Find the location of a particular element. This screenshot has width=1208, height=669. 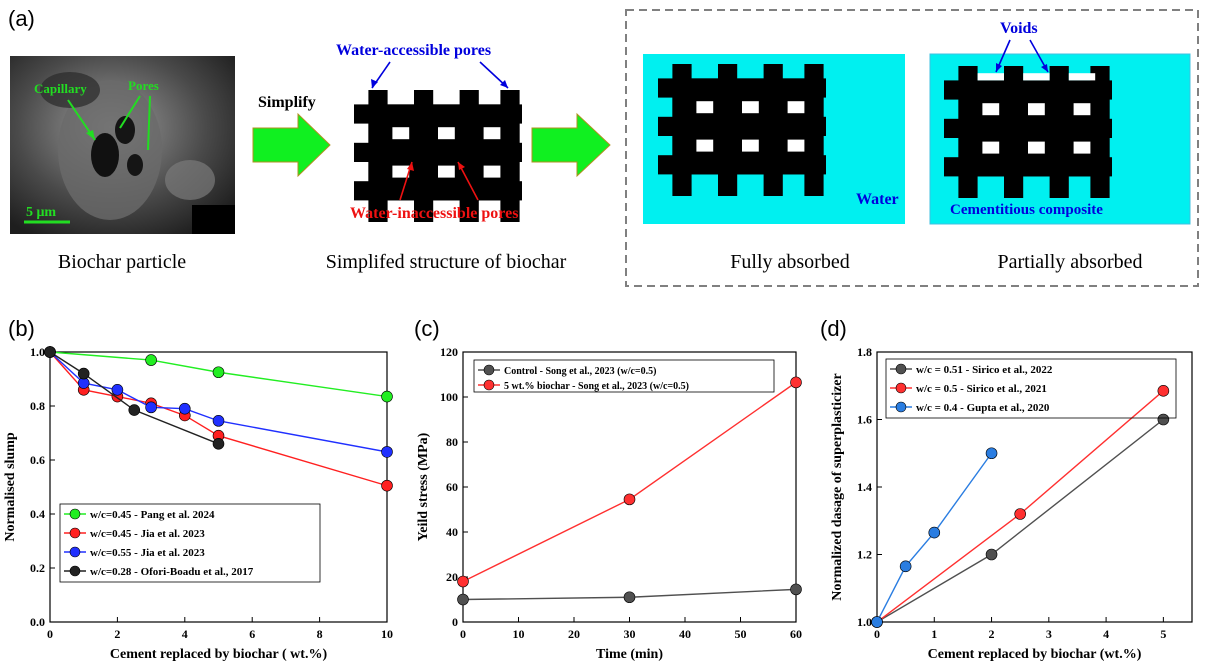

x-tick-label: 4 is located at coordinates (1106, 634).